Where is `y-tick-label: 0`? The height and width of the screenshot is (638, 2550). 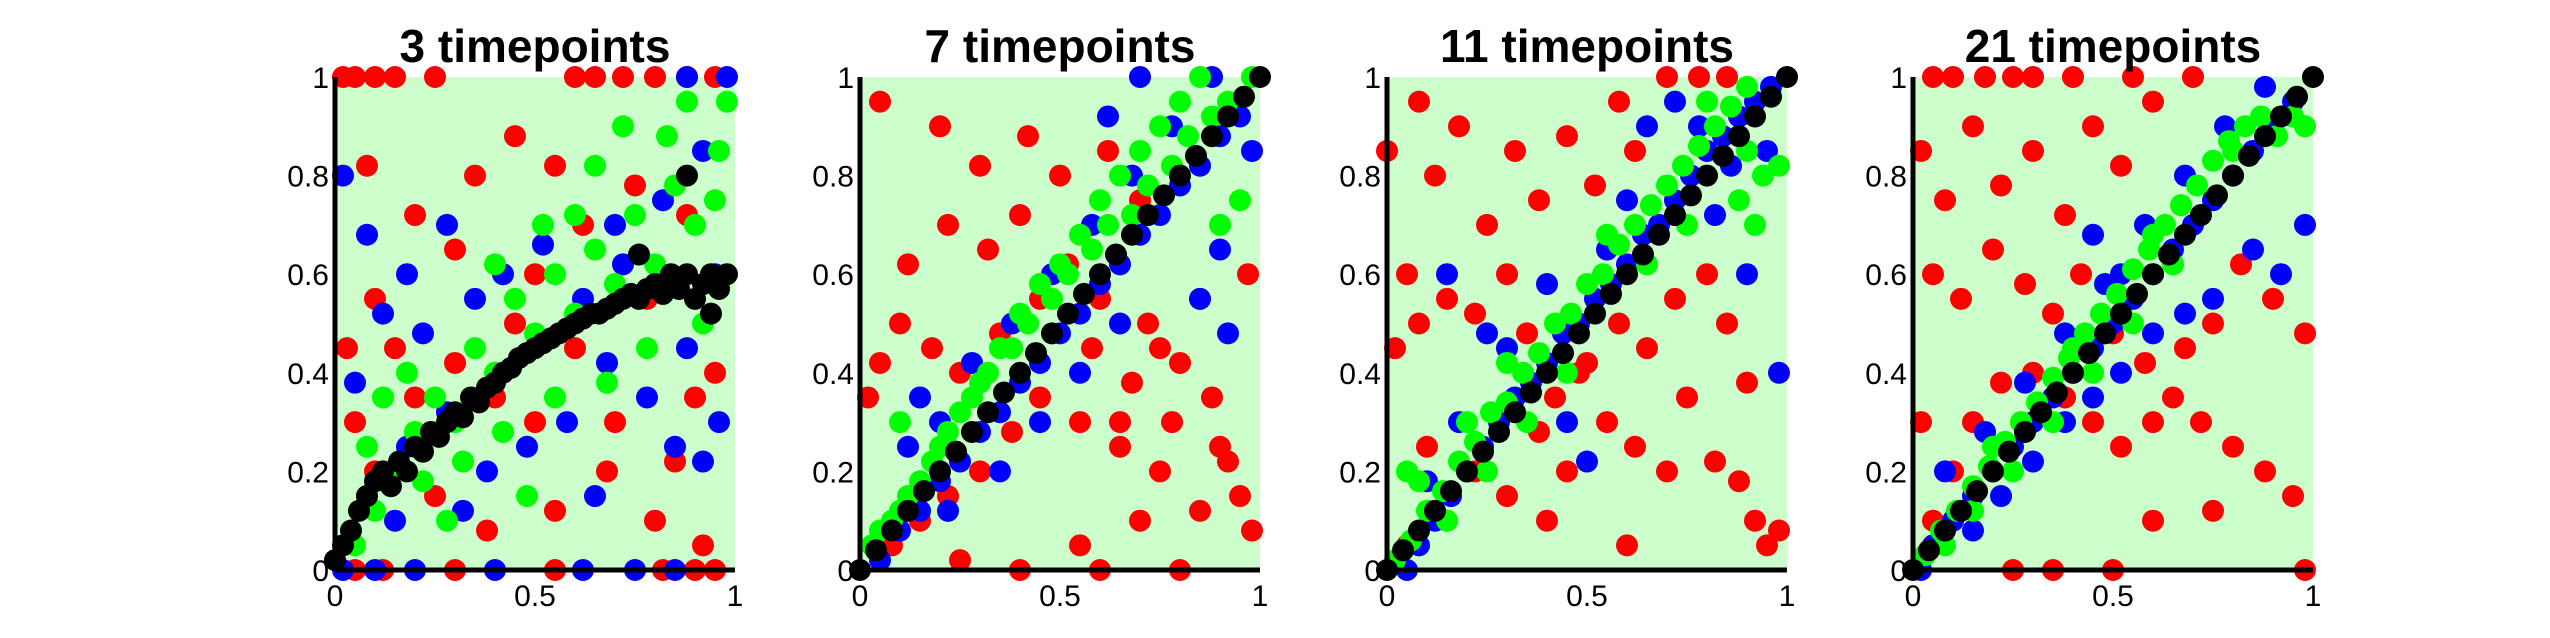 y-tick-label: 0 is located at coordinates (320, 571).